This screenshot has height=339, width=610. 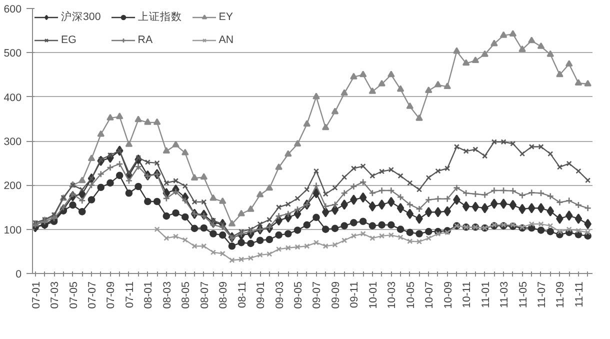 What do you see at coordinates (74, 295) in the screenshot?
I see `x-tick-label: 07-05` at bounding box center [74, 295].